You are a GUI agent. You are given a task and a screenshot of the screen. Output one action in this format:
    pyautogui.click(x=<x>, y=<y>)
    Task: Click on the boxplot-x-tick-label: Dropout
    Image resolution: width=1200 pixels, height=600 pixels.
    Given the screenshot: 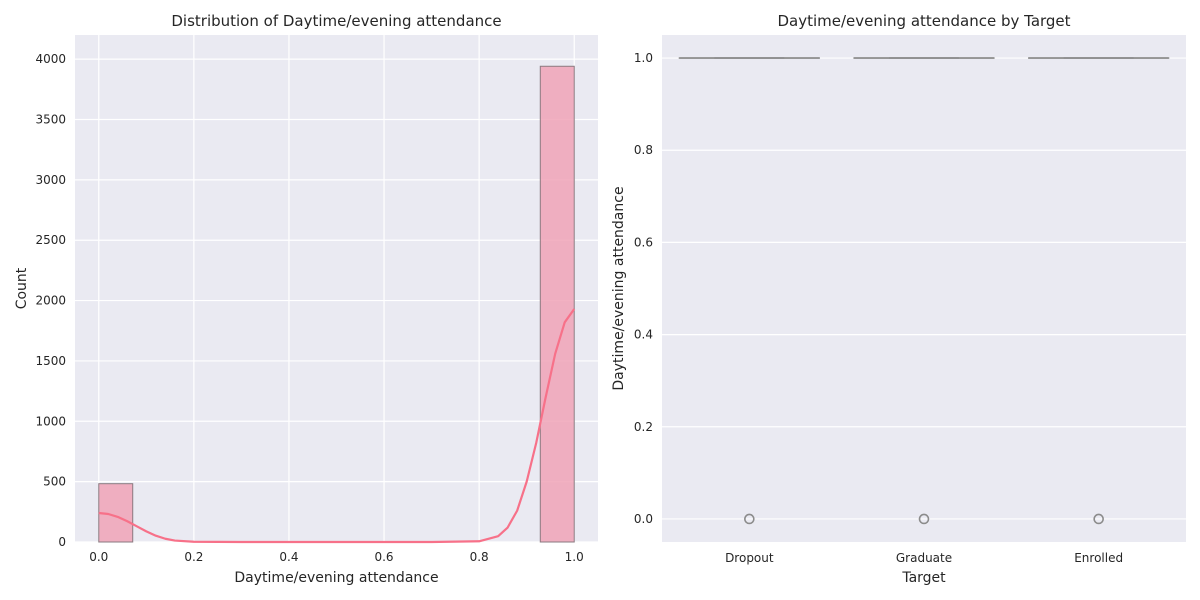 What is the action you would take?
    pyautogui.click(x=749, y=558)
    